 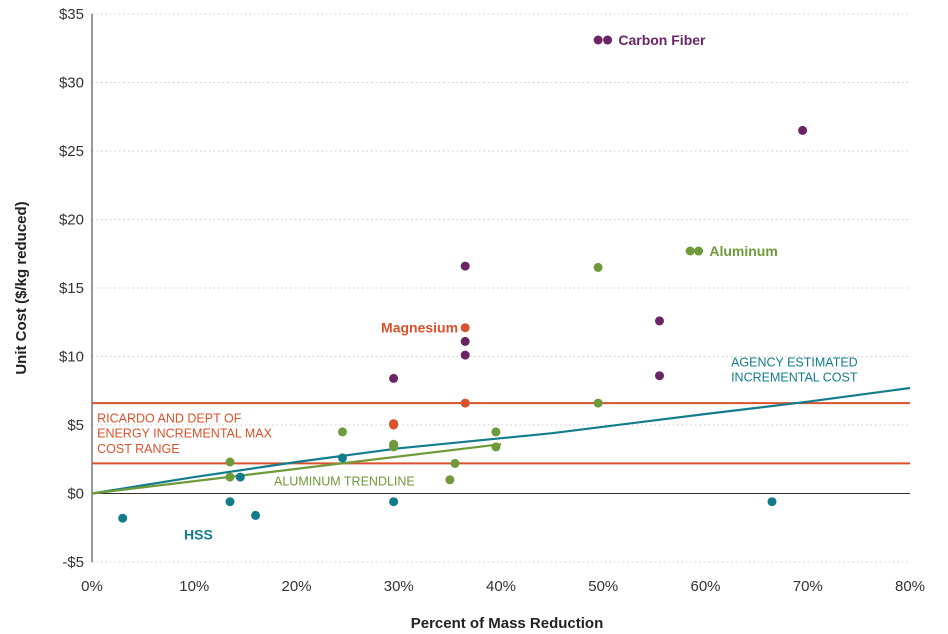 I want to click on annotation-cost-range: COST RANGE, so click(x=138, y=449).